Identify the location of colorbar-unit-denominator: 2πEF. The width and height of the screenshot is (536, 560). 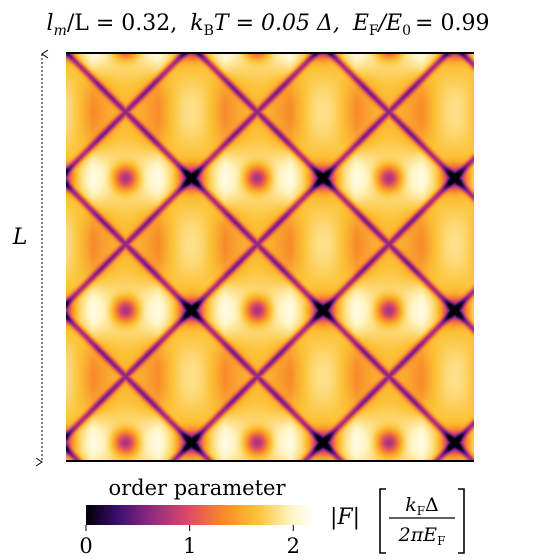
(422, 536).